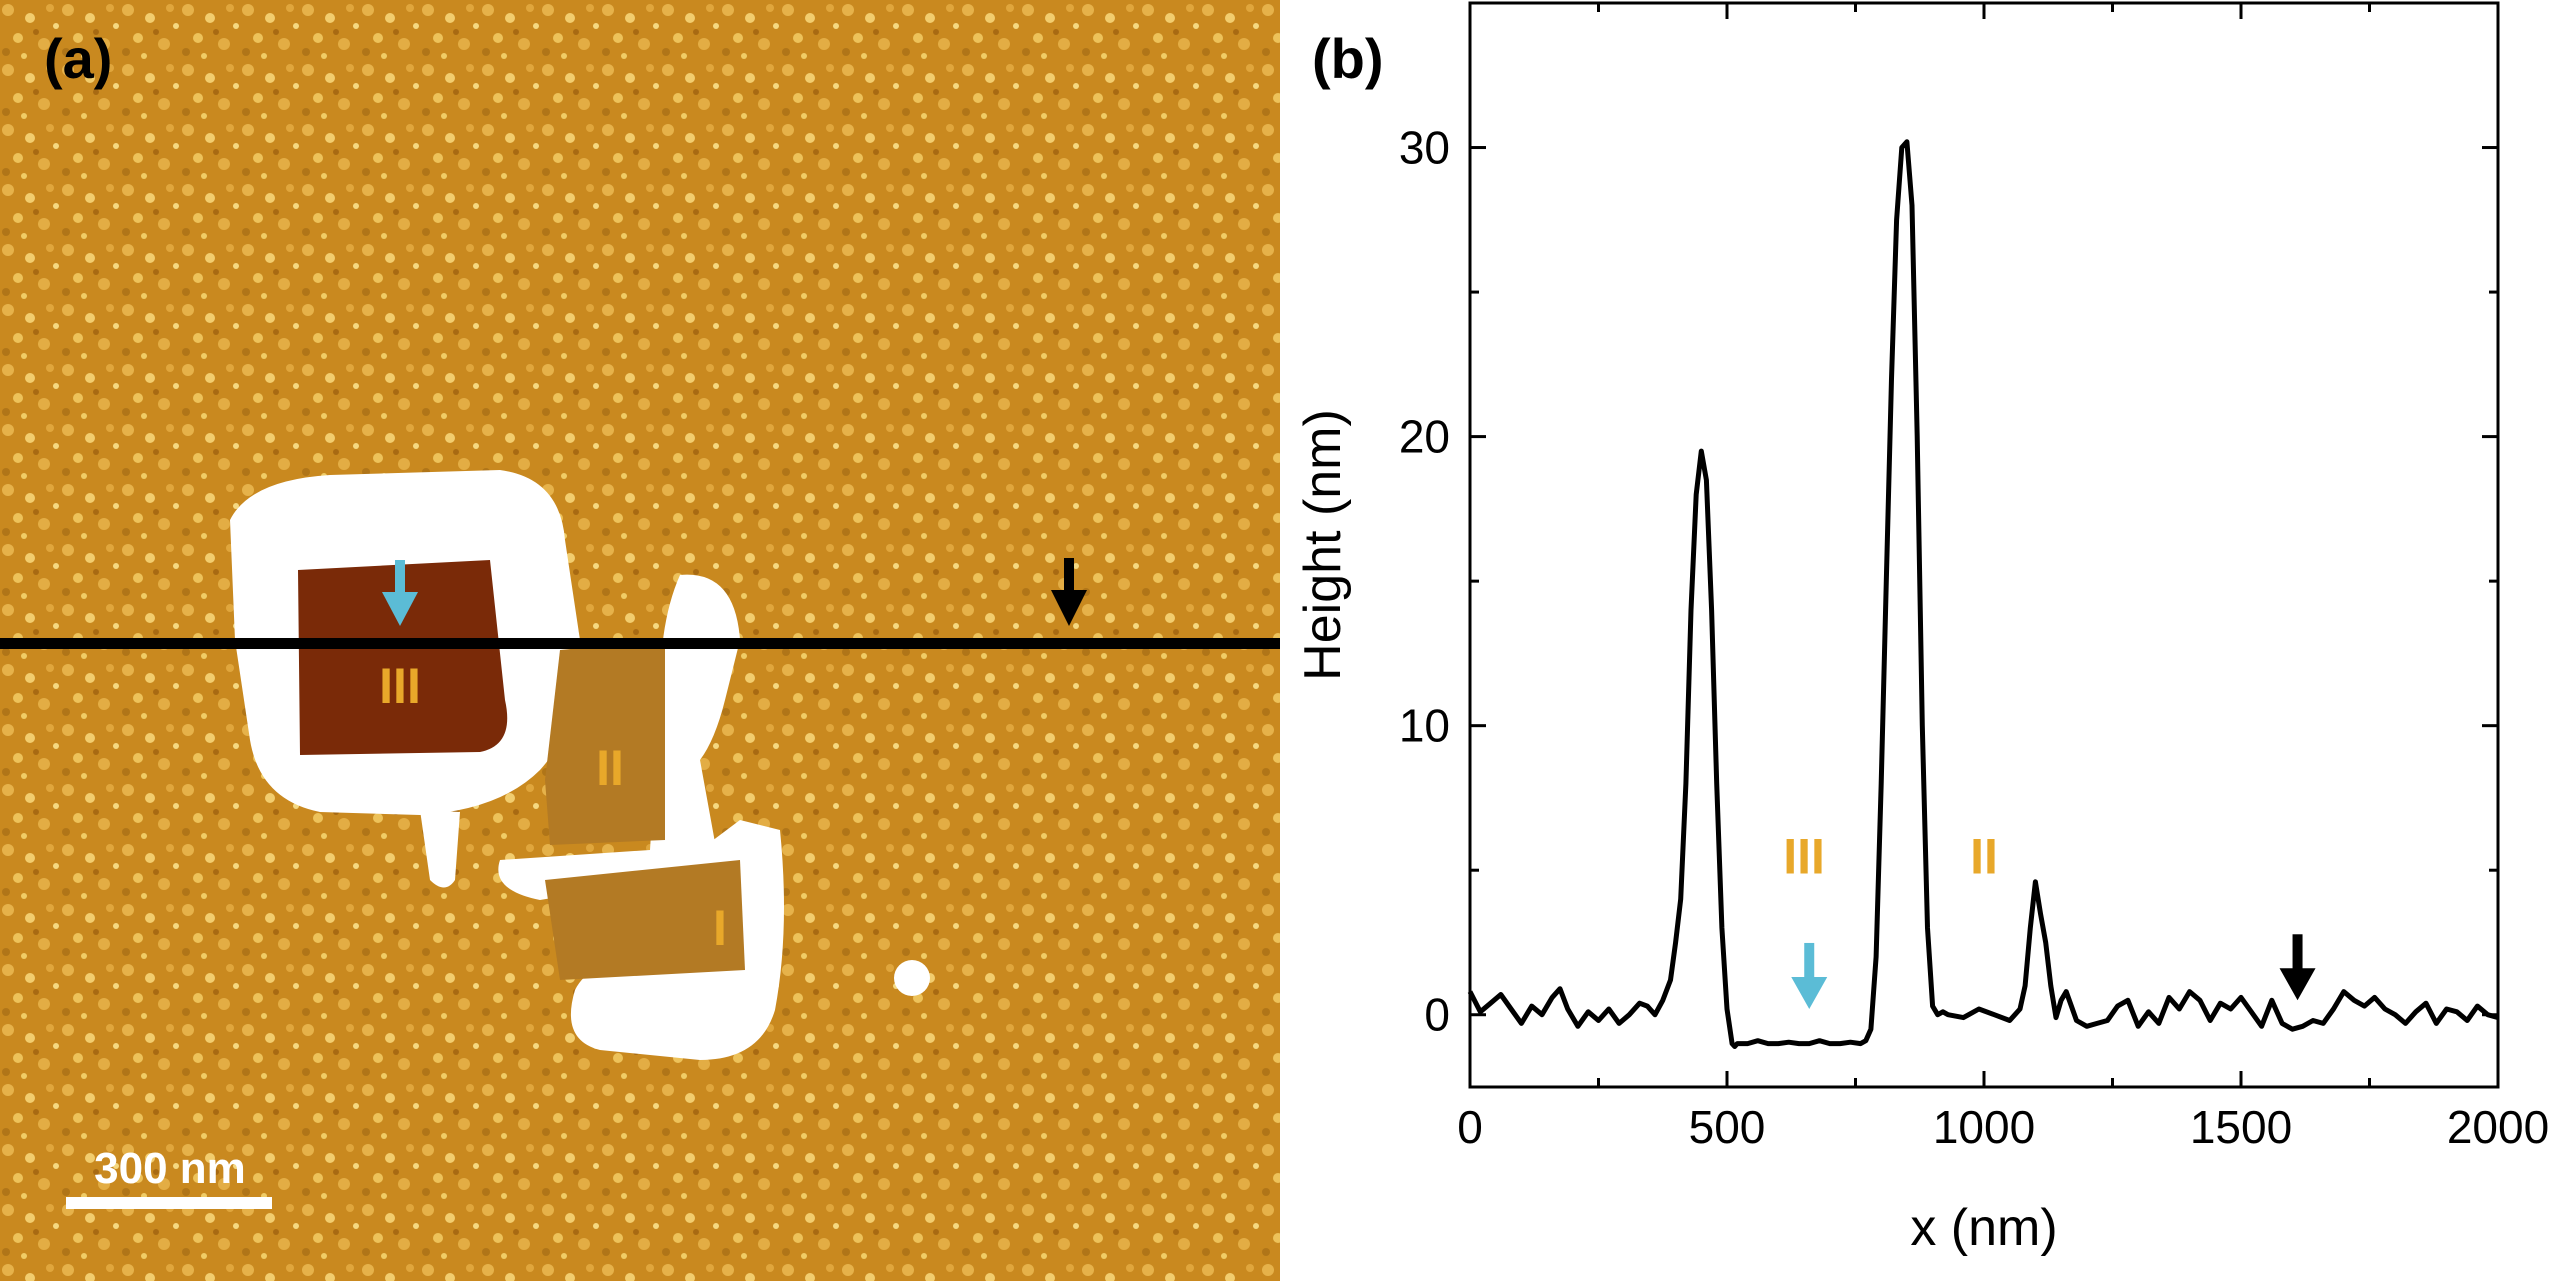  I want to click on region-label-III: III, so click(400, 686).